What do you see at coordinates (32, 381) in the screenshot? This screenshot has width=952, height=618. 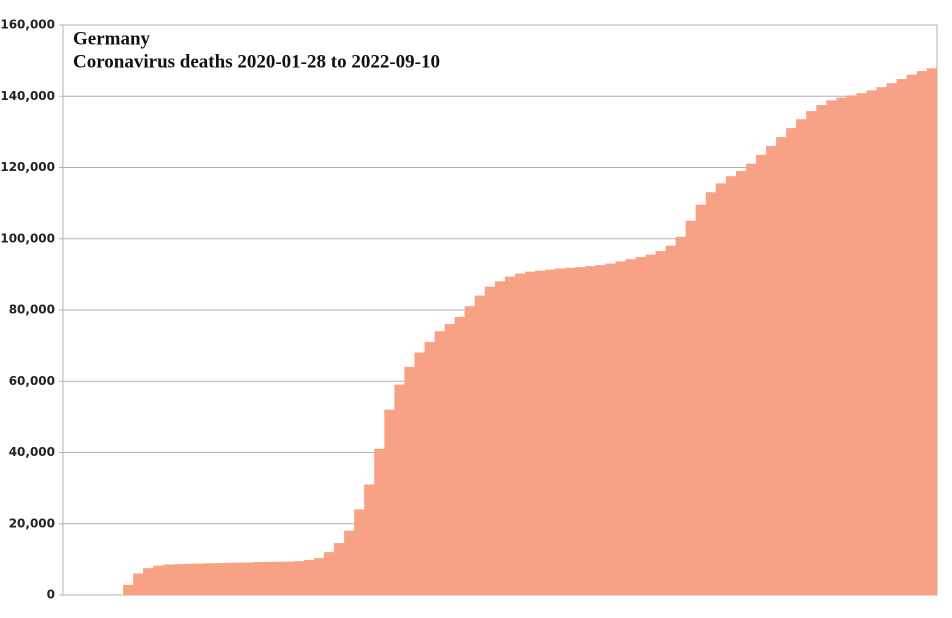 I see `y-tick-label: 60,000` at bounding box center [32, 381].